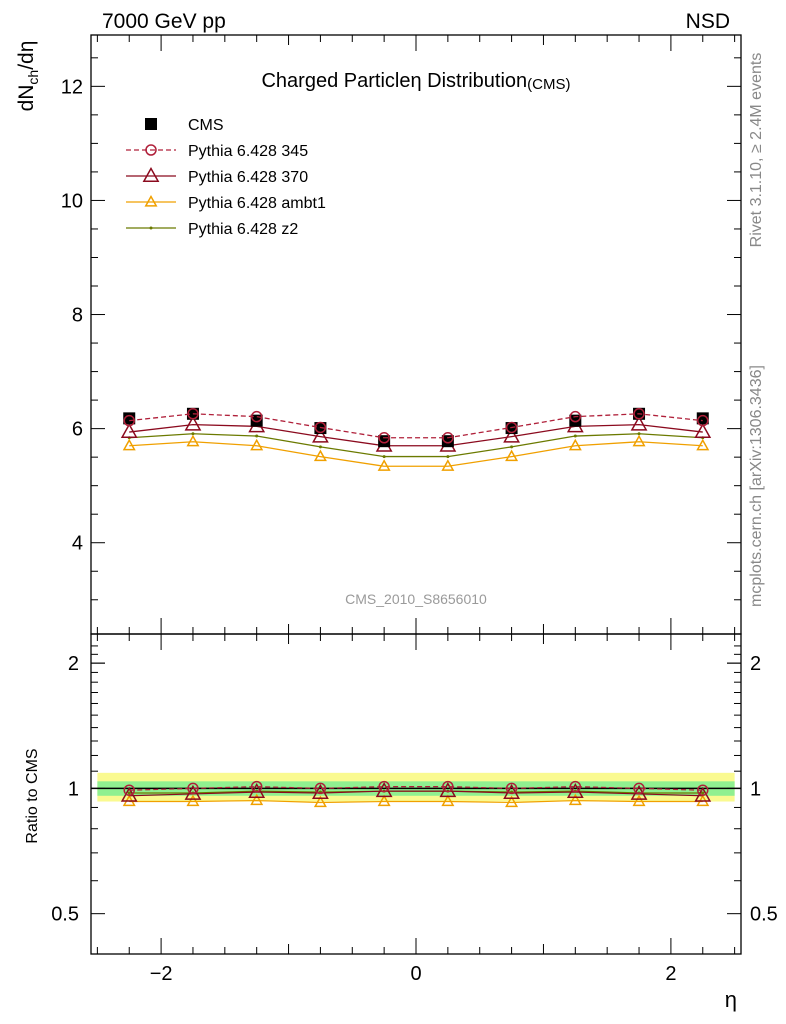 The height and width of the screenshot is (1024, 786). Describe the element at coordinates (708, 21) in the screenshot. I see `process-label: NSD` at that location.